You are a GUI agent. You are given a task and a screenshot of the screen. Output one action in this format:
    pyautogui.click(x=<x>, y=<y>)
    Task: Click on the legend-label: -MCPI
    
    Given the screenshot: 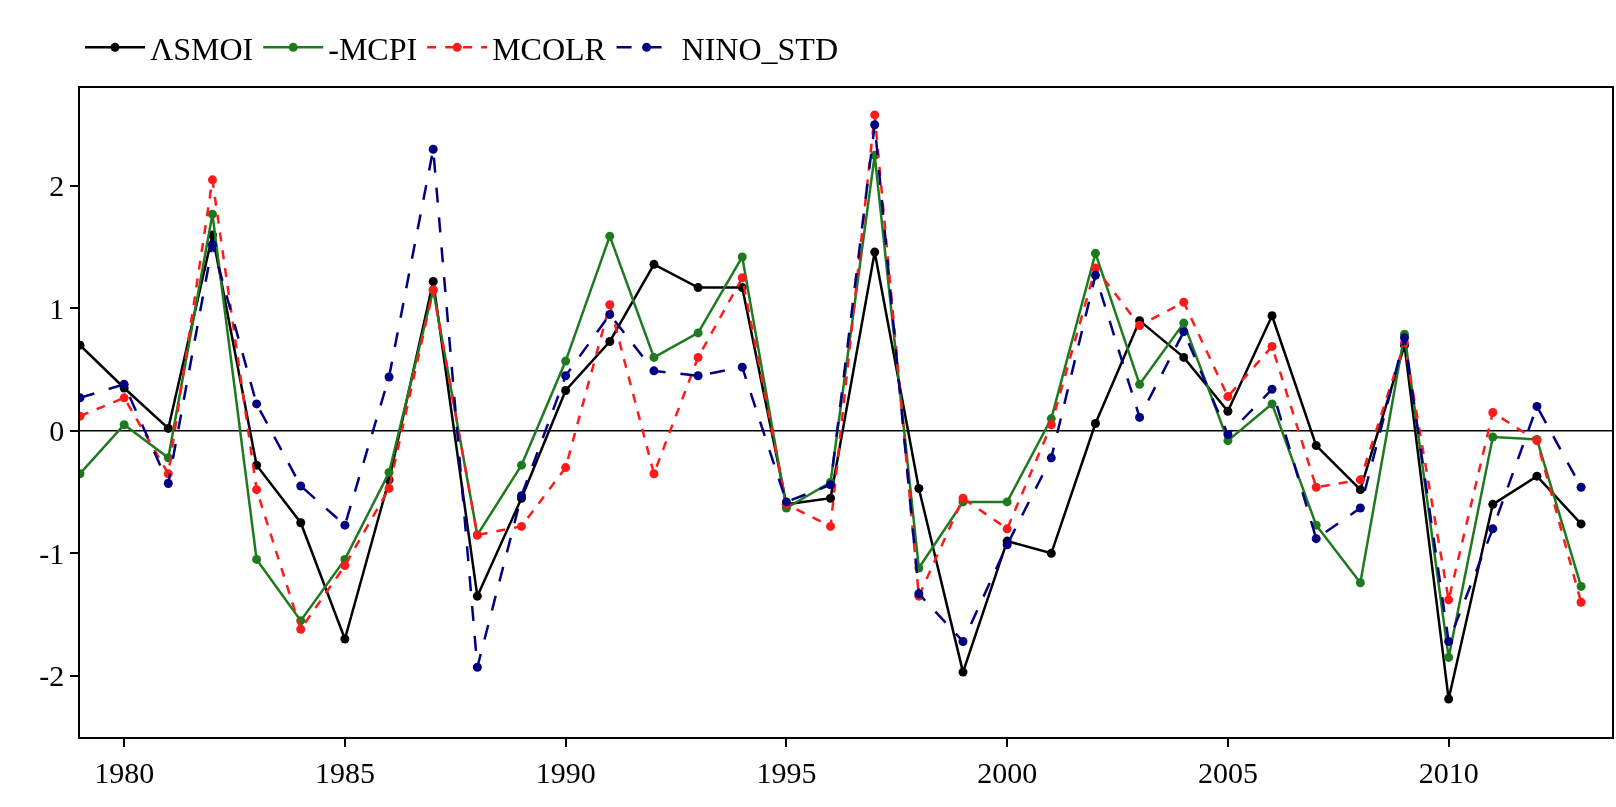 What is the action you would take?
    pyautogui.click(x=373, y=48)
    